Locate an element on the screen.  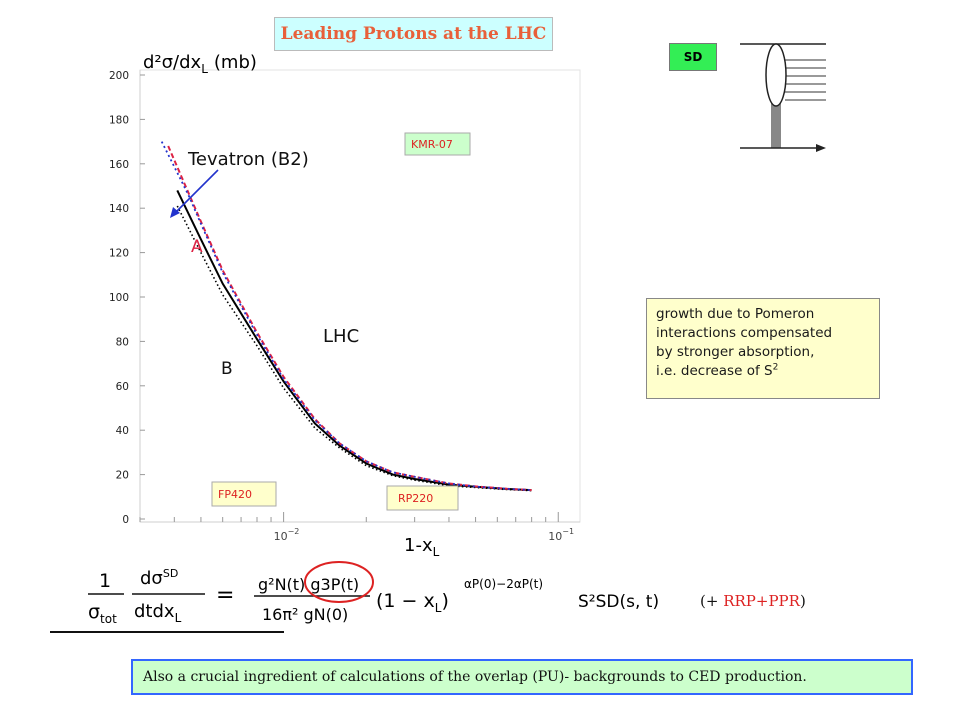
tevatron-arrow-line is located at coordinates (196, 192).